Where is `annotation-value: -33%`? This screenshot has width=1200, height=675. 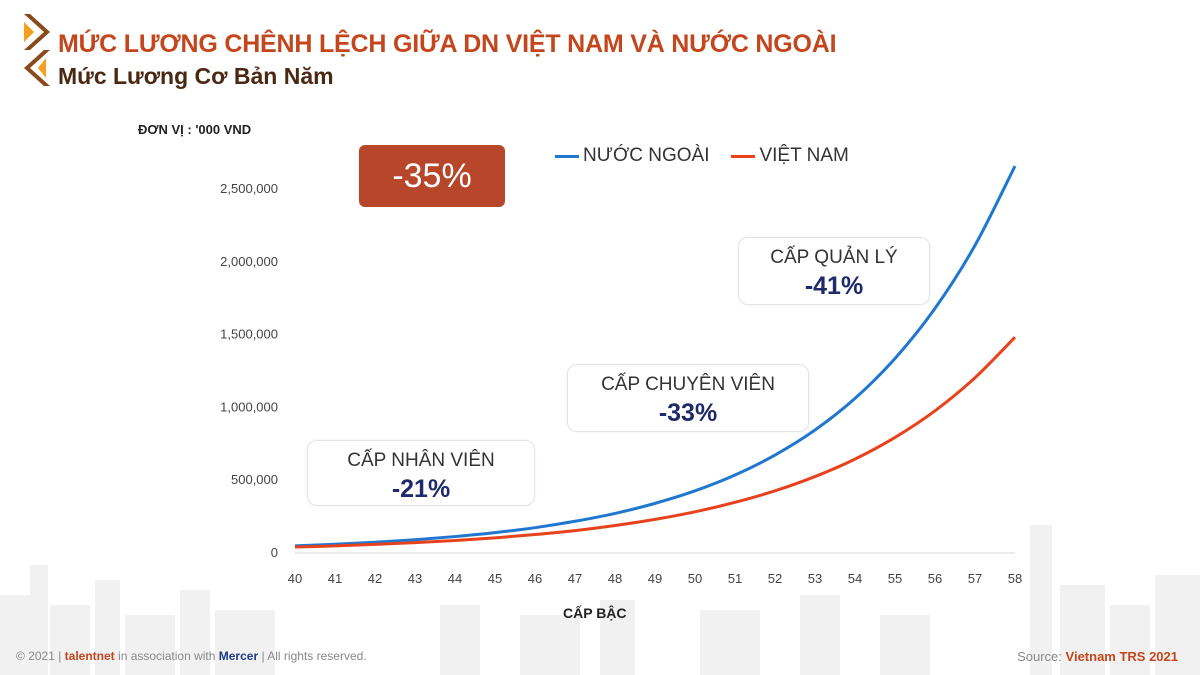
annotation-value: -33% is located at coordinates (688, 413).